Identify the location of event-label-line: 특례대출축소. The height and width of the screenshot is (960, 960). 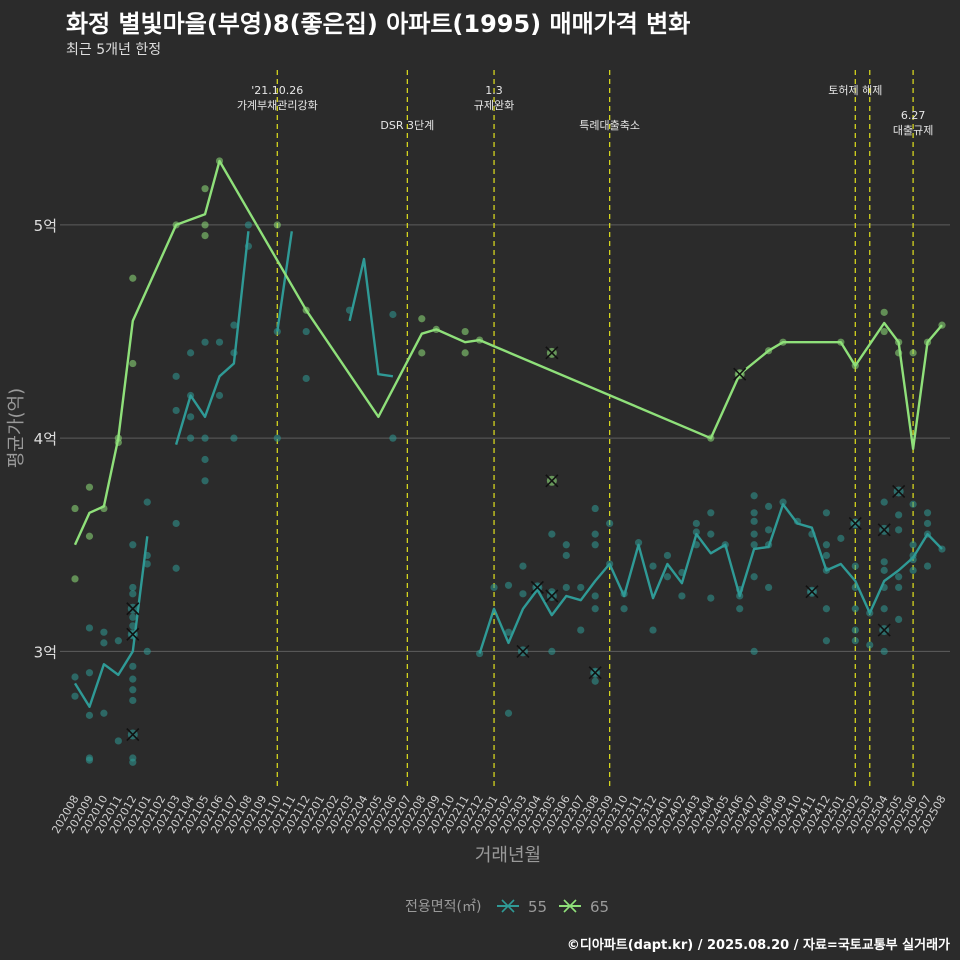
(609, 125).